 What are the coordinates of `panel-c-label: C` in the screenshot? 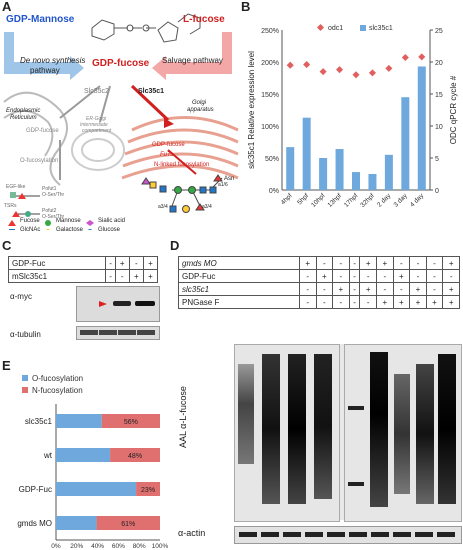 It's located at (7, 245).